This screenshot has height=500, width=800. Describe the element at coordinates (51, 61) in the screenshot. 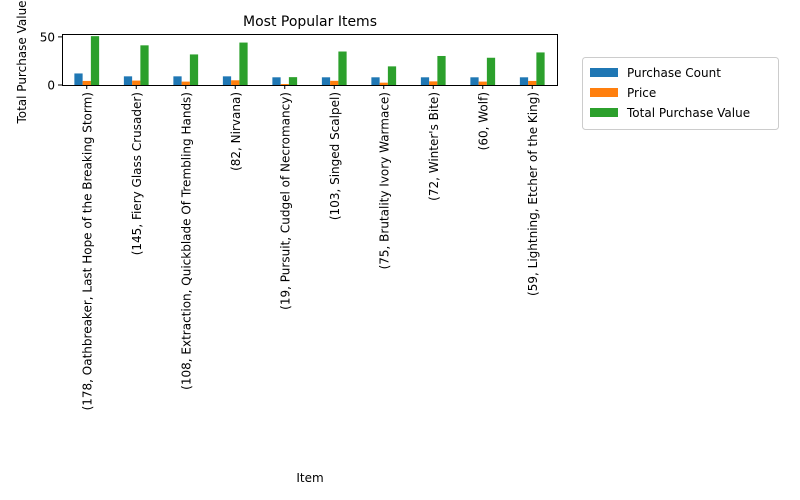

I see `y-axis: 0 50` at that location.